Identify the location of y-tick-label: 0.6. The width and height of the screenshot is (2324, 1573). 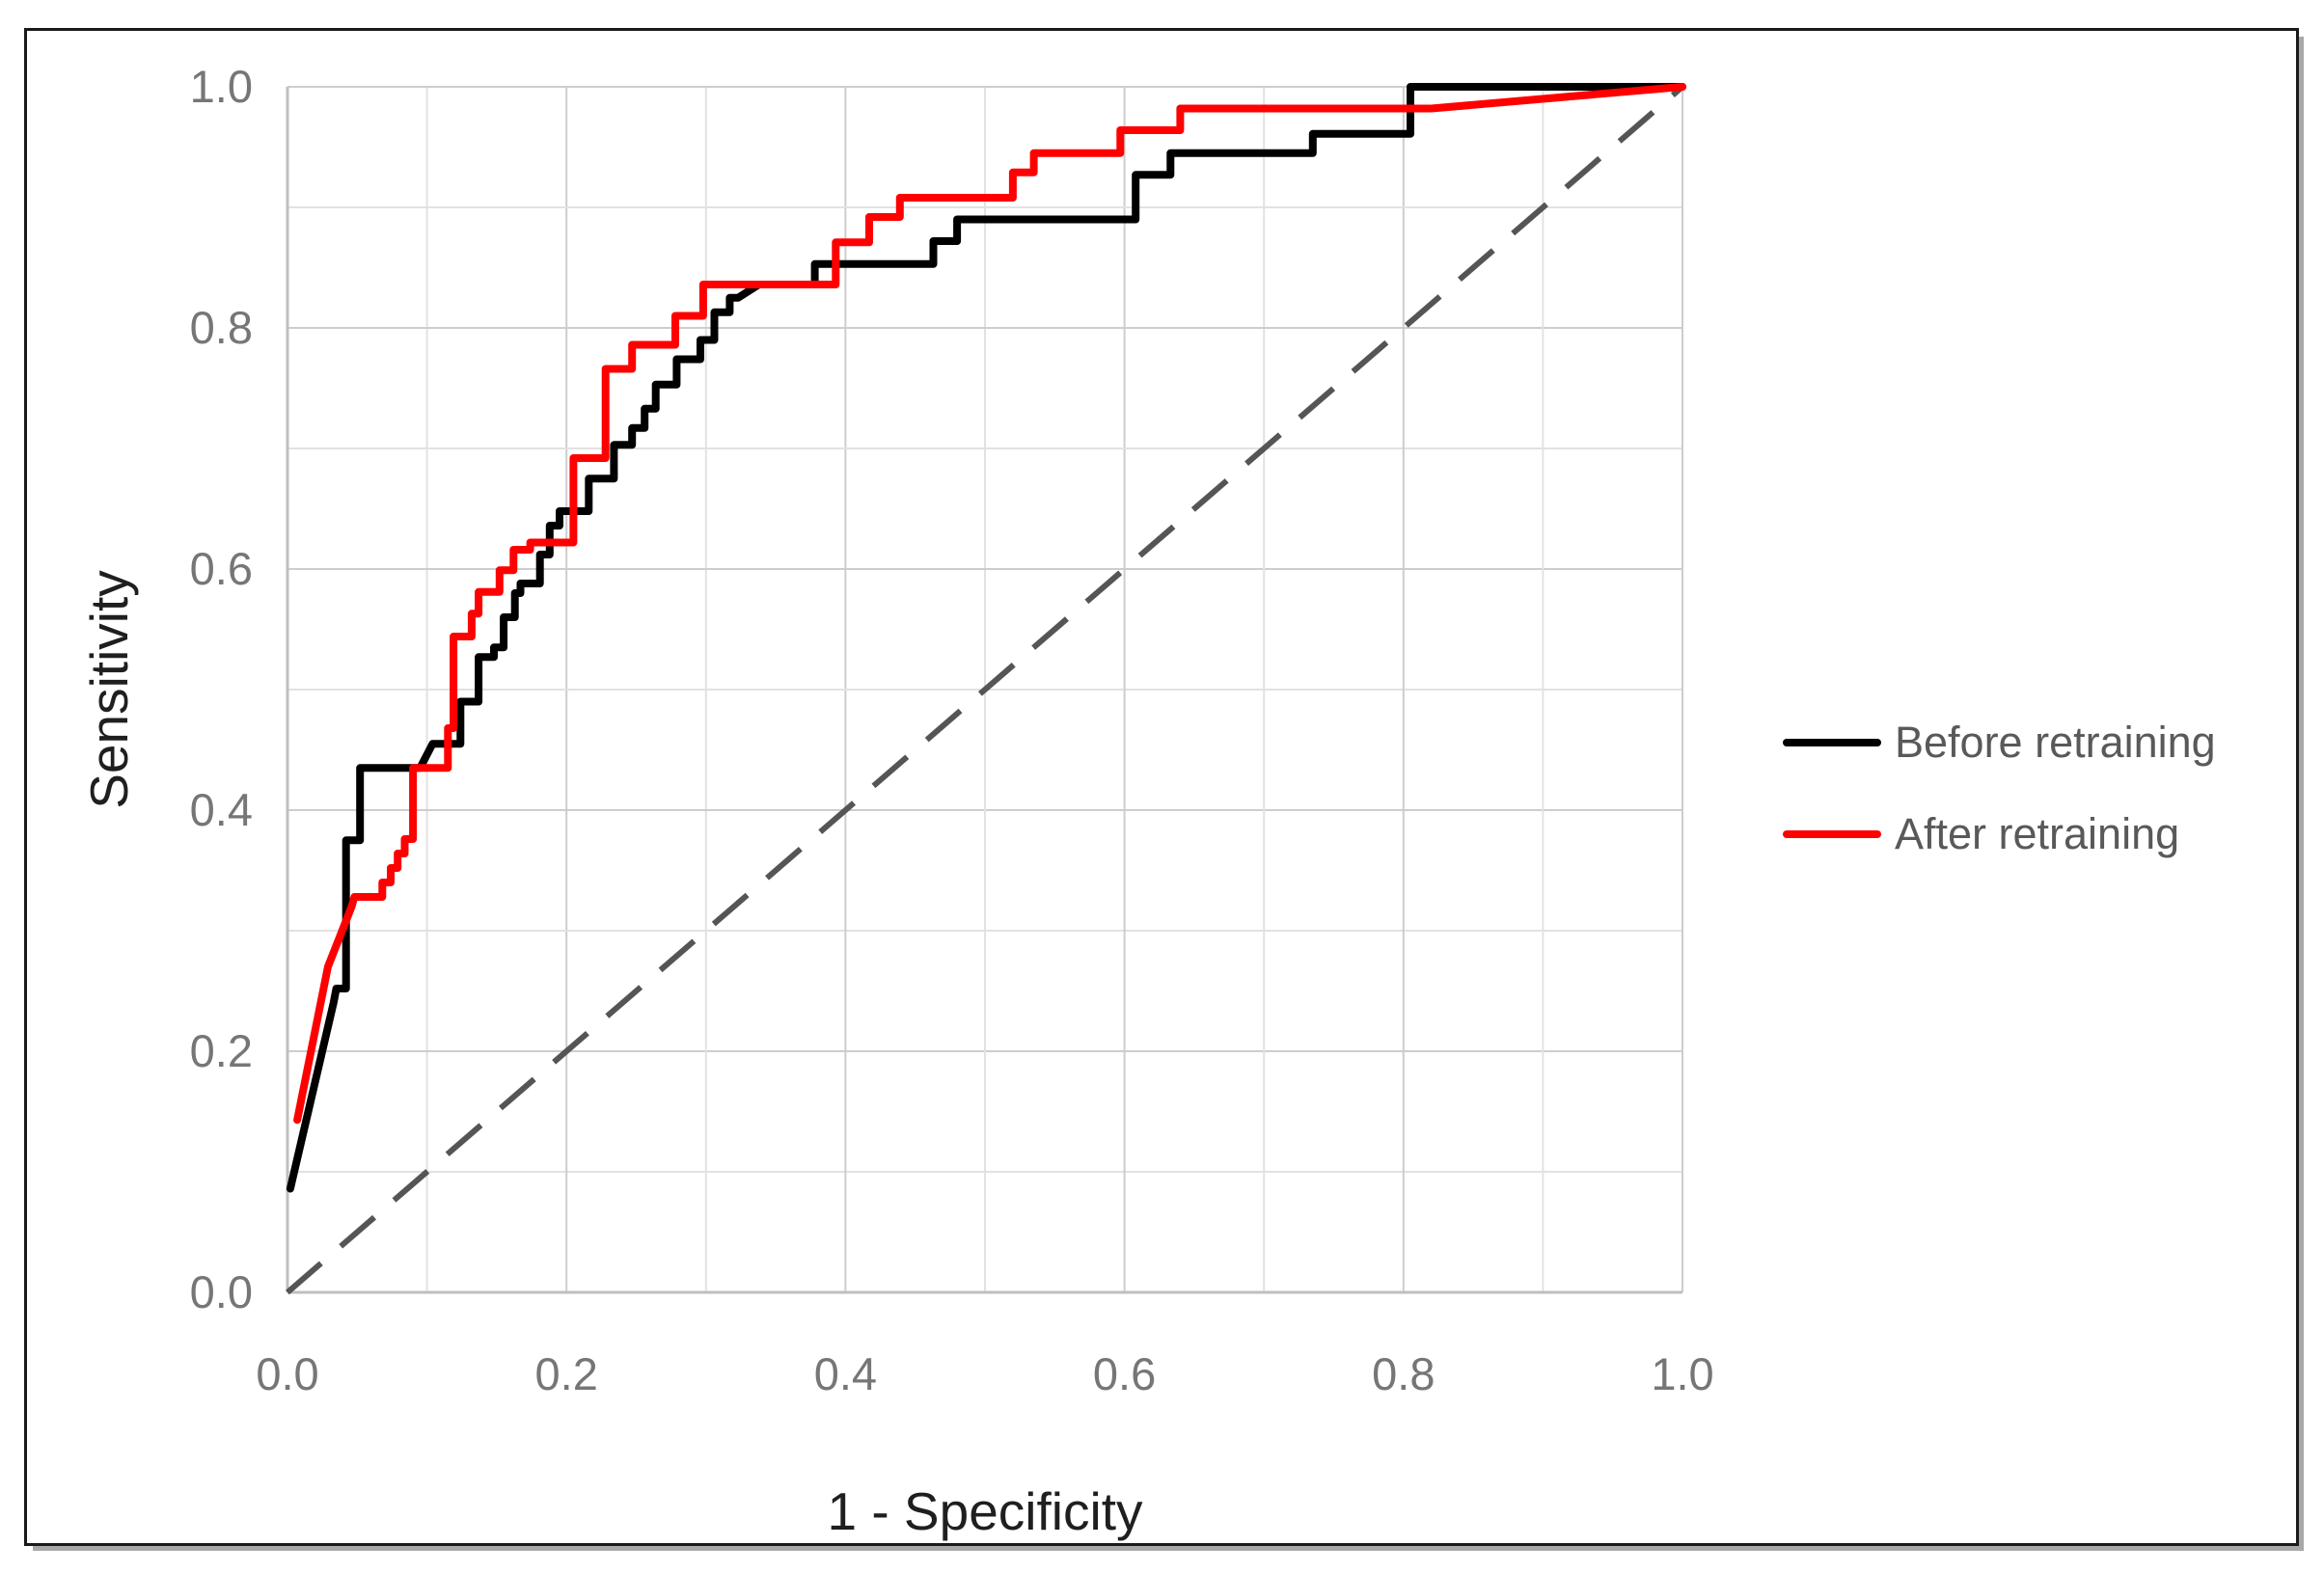
(221, 568).